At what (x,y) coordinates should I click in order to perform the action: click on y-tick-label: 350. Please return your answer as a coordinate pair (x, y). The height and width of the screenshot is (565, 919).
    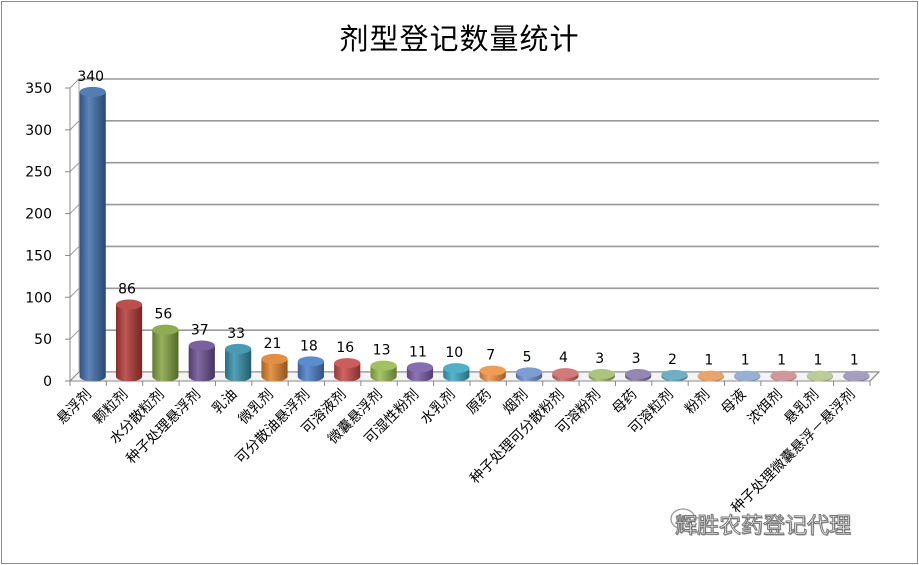
    Looking at the image, I should click on (38, 89).